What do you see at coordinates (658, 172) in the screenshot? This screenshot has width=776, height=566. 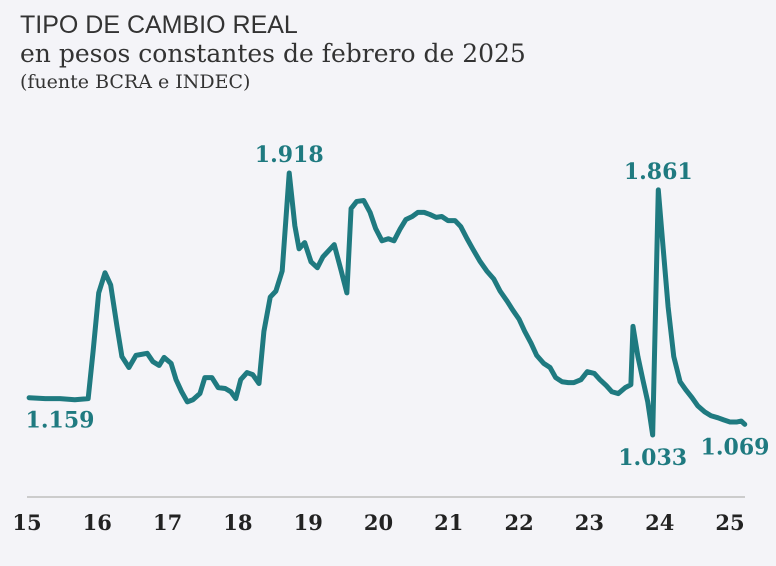 I see `value-label: 1.861` at bounding box center [658, 172].